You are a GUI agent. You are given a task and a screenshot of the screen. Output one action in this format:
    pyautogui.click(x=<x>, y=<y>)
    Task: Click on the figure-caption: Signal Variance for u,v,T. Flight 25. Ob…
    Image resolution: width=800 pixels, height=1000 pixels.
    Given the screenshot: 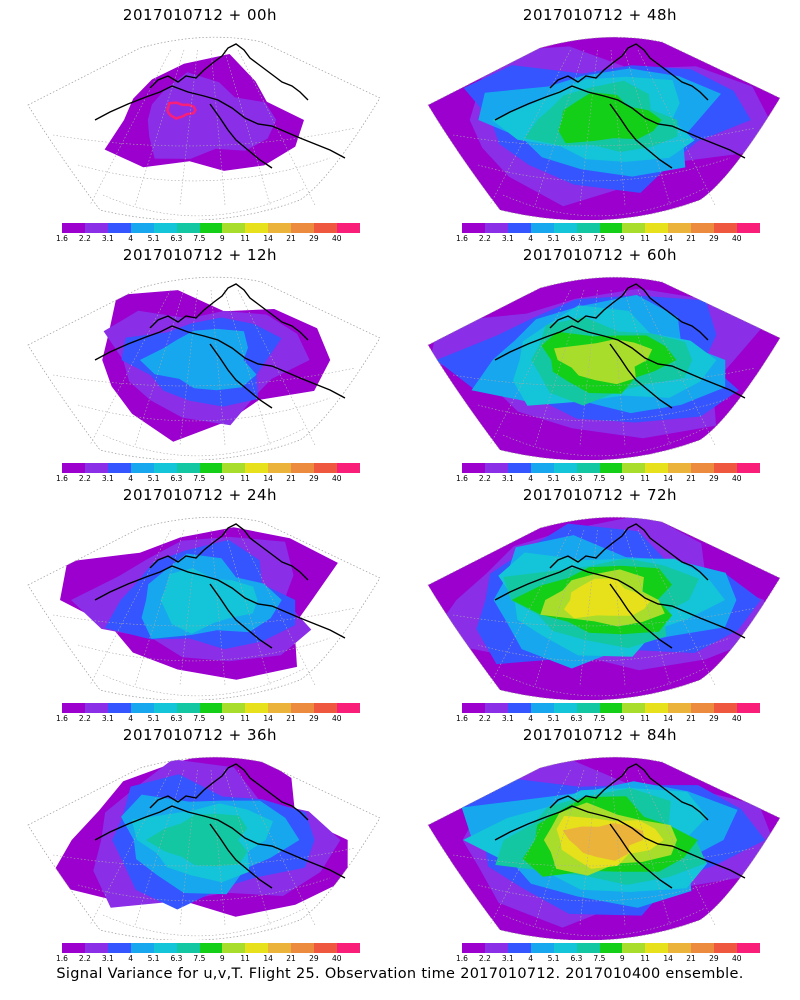 What is the action you would take?
    pyautogui.click(x=400, y=974)
    